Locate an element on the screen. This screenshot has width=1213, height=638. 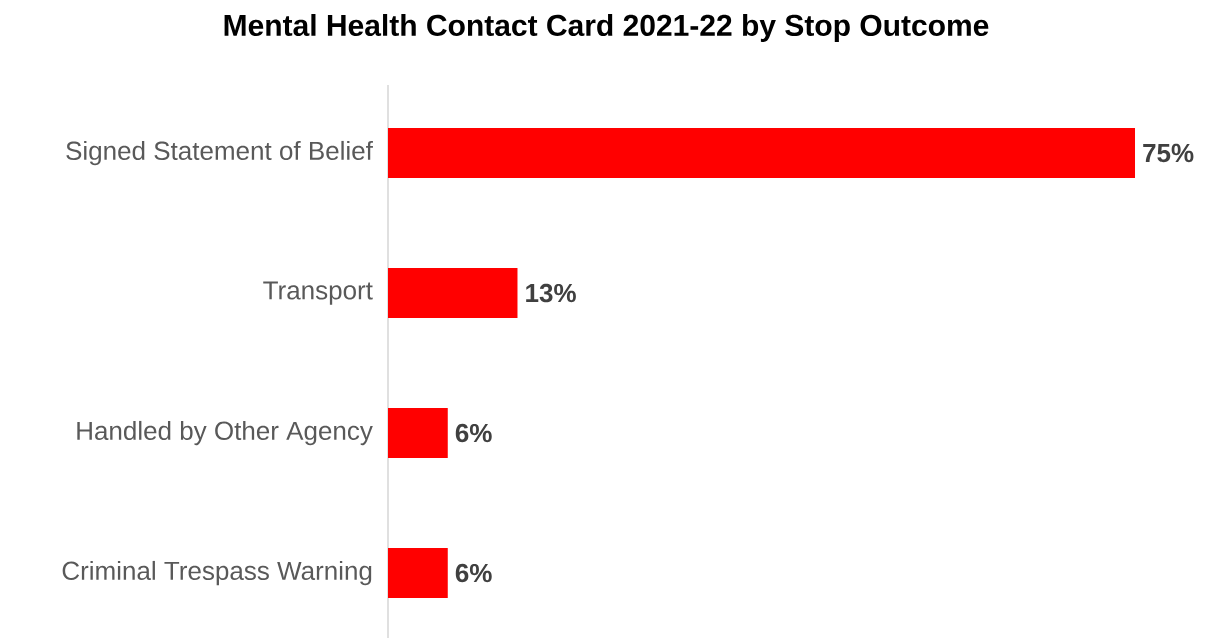
y-tick-label: Transport is located at coordinates (318, 293).